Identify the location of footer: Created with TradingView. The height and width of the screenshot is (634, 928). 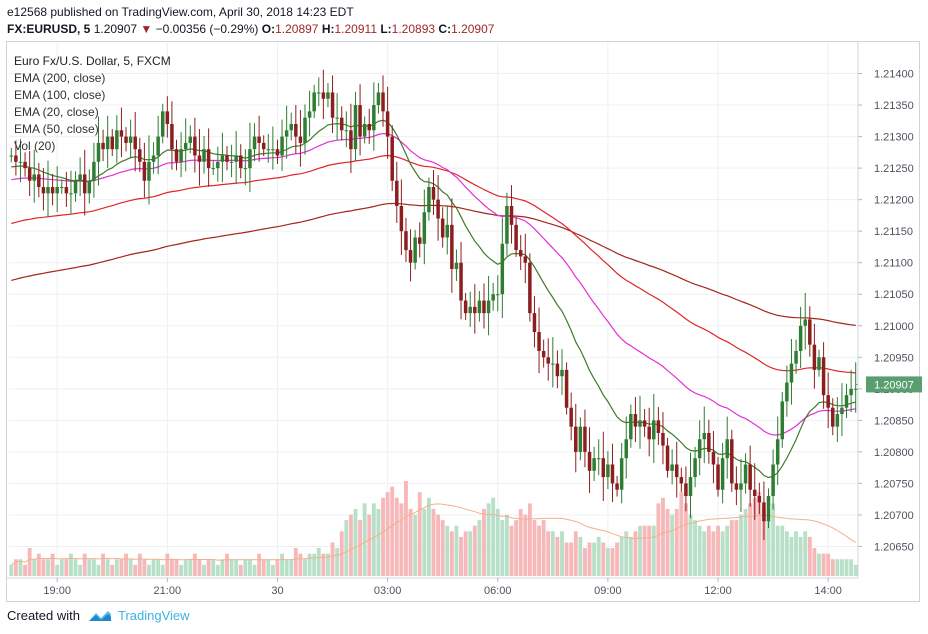
(98, 615).